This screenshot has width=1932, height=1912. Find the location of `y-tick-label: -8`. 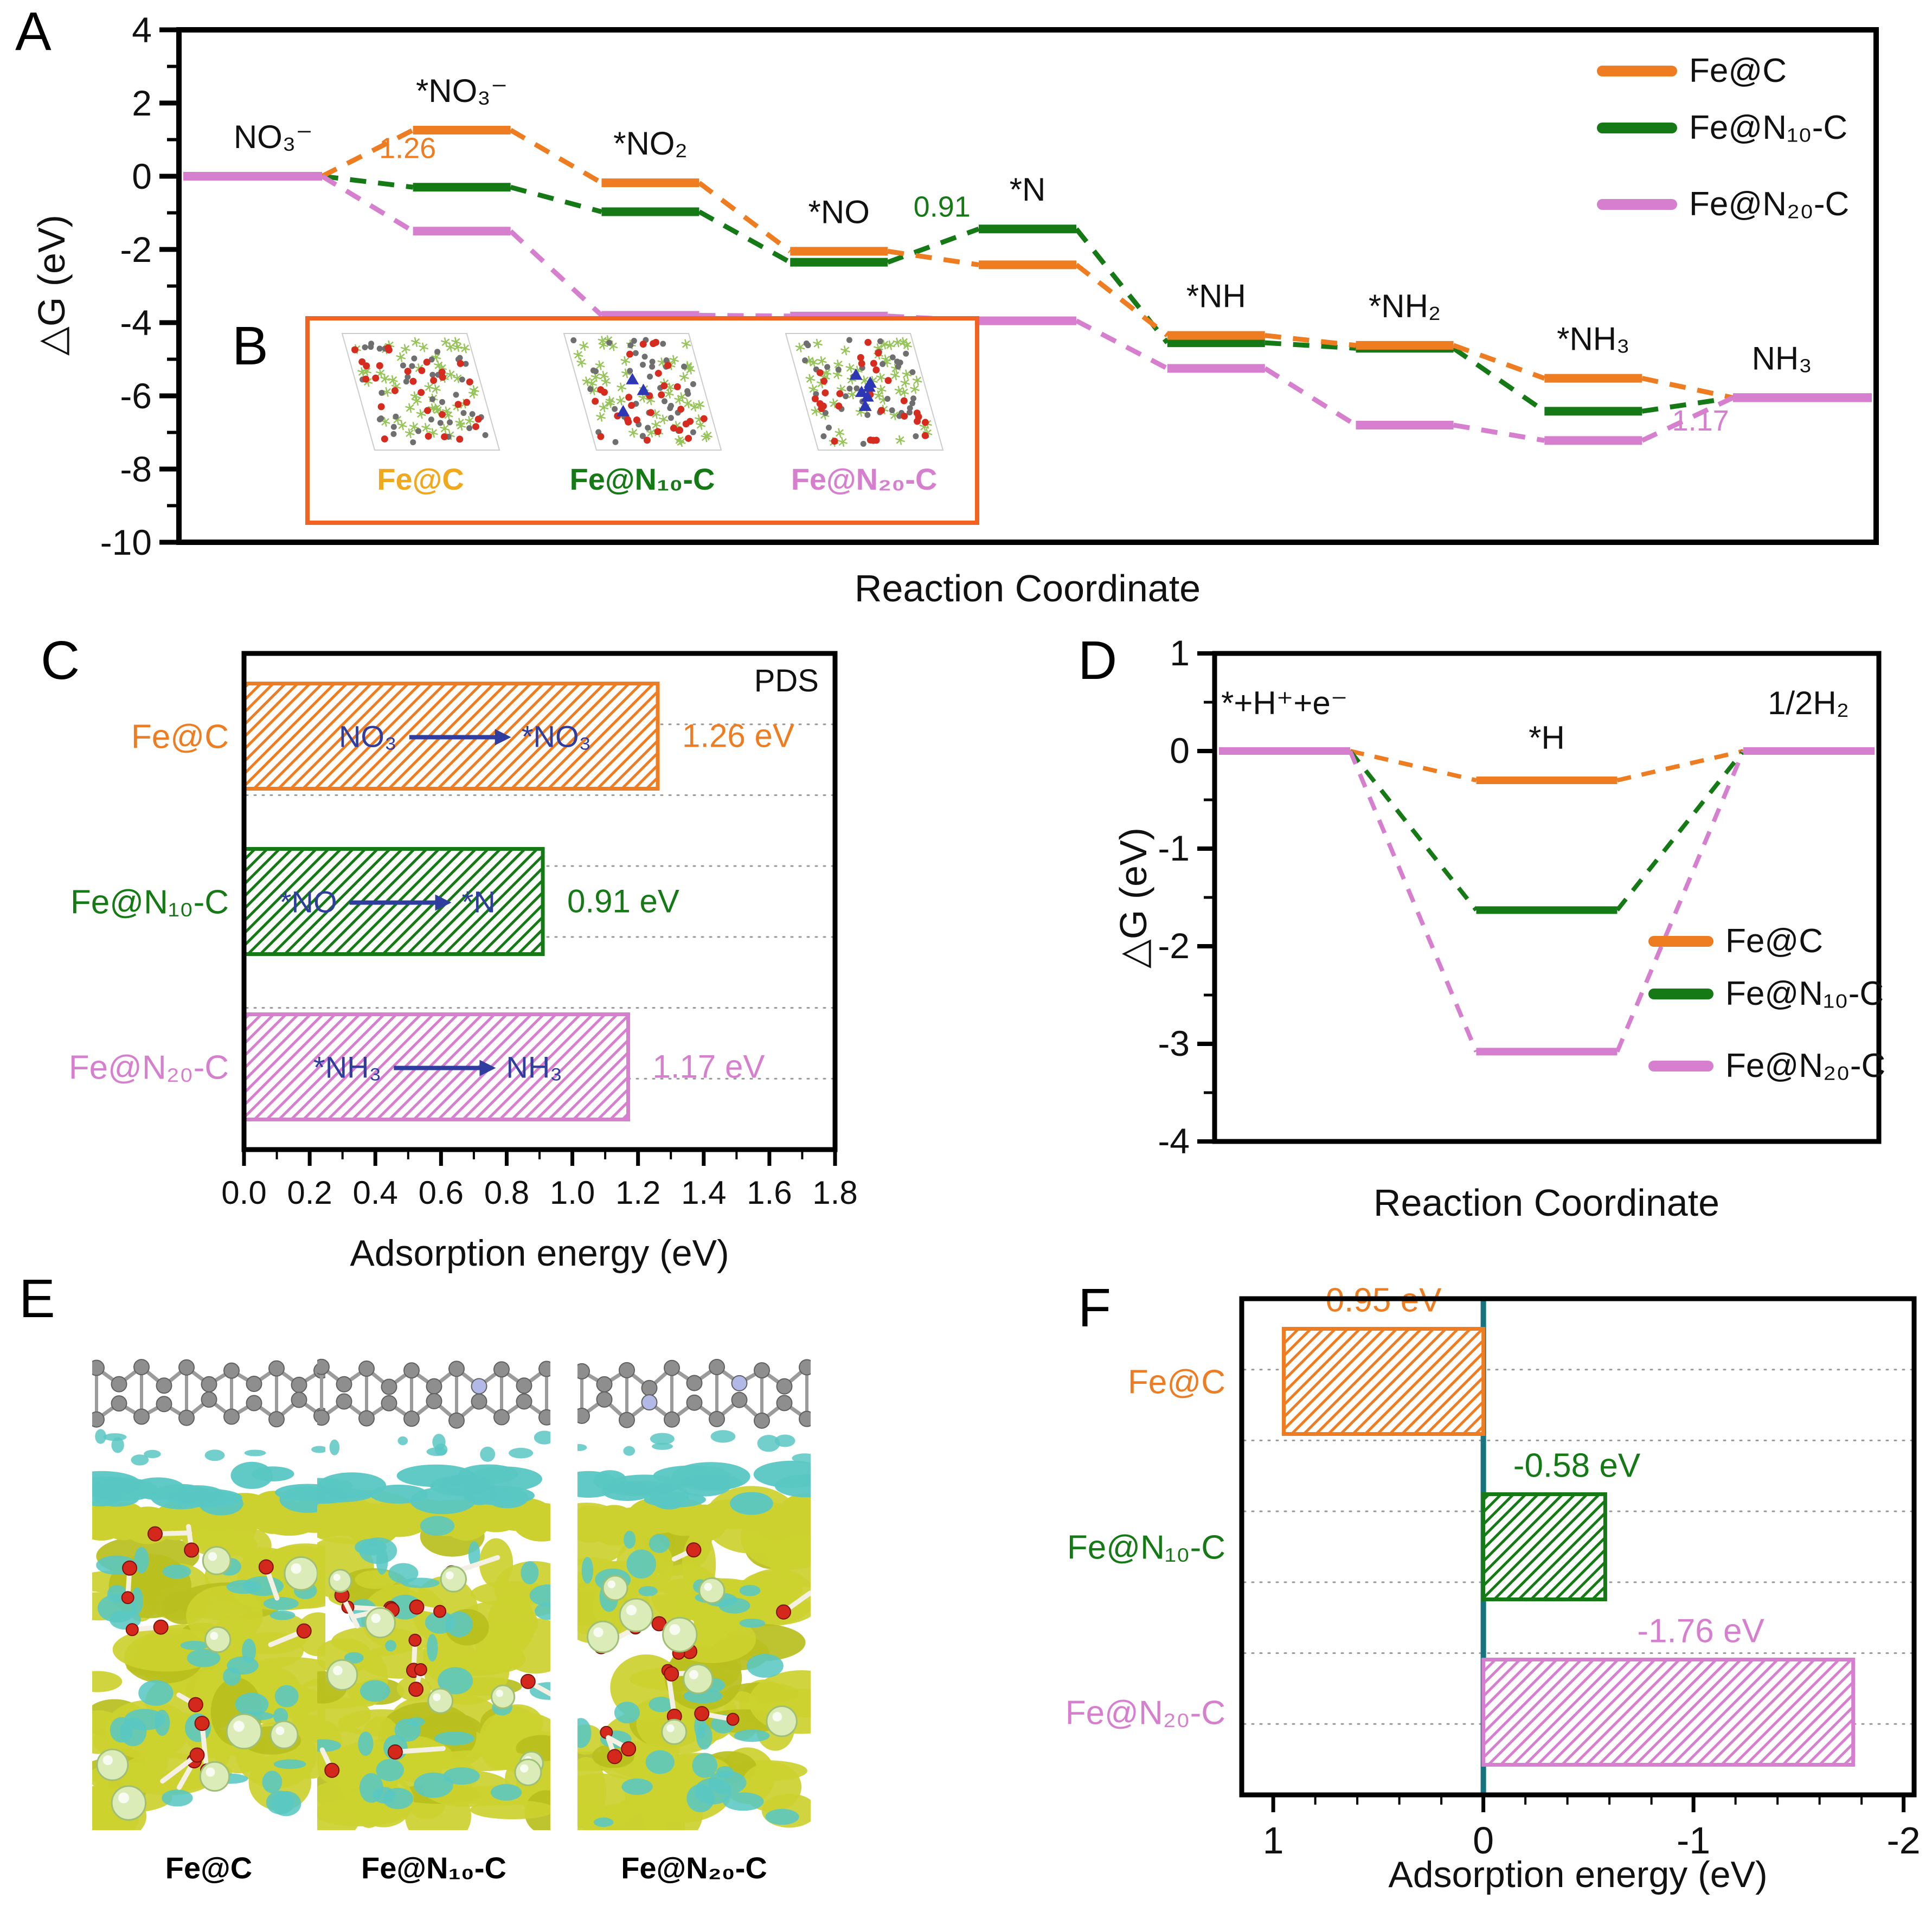

y-tick-label: -8 is located at coordinates (136, 469).